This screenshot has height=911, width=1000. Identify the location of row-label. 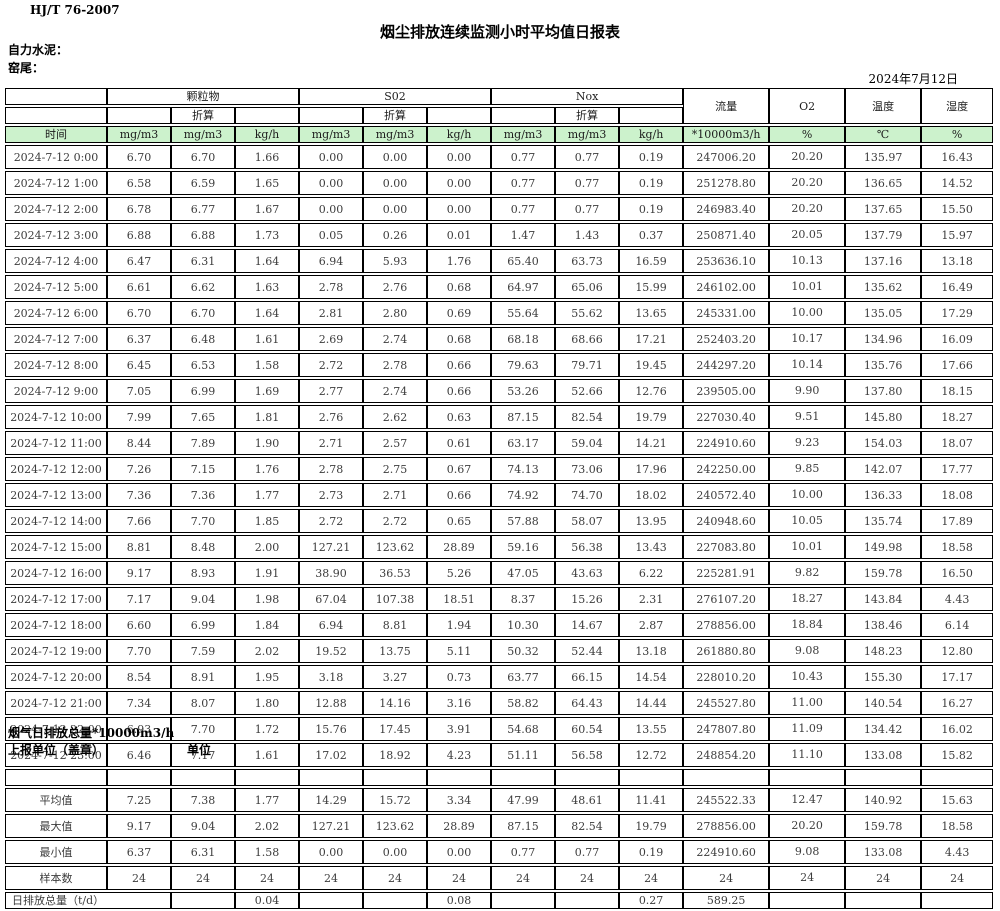
(56, 777).